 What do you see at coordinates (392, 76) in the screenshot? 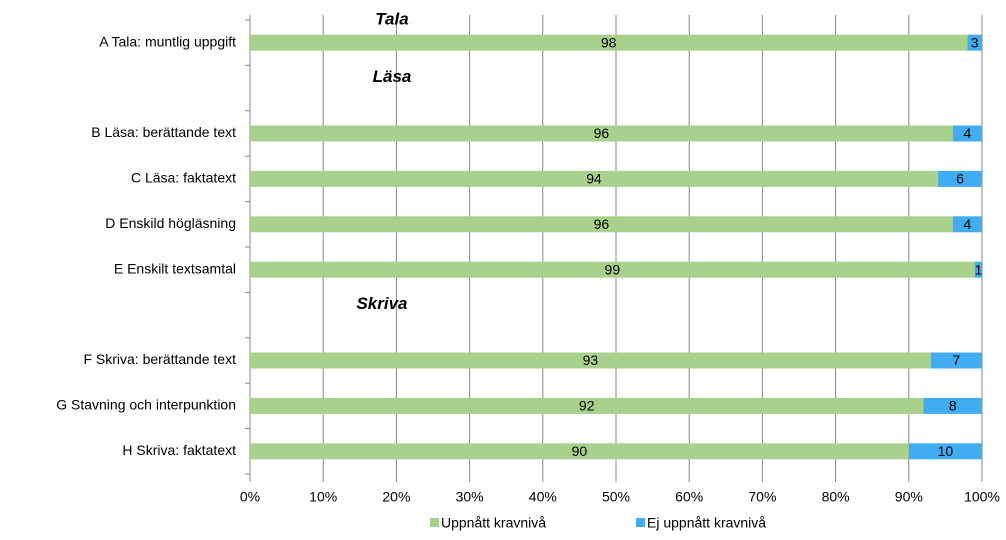
I see `annotation: Läsa` at bounding box center [392, 76].